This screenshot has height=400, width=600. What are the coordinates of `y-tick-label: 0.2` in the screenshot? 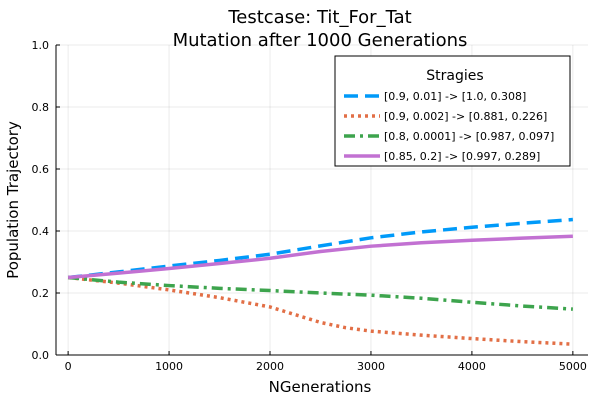 It's located at (41, 293).